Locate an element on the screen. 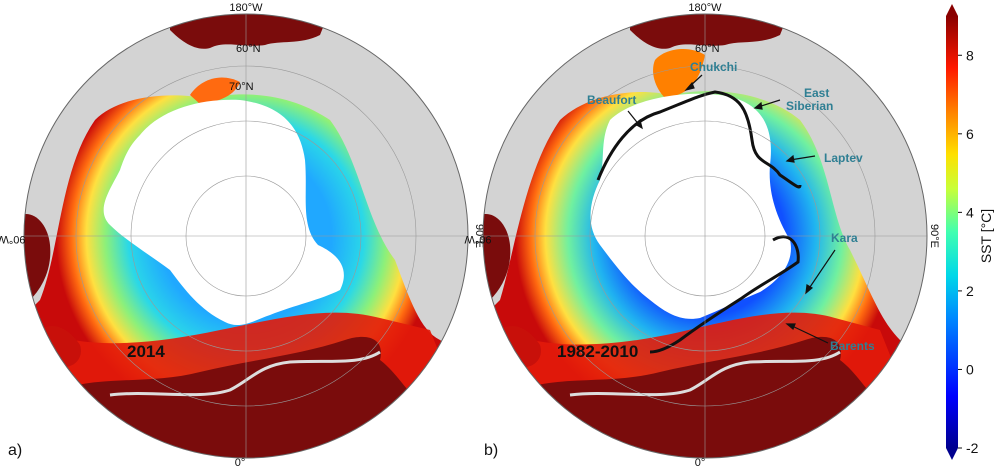 The width and height of the screenshot is (1000, 472). colorbar: 8 6 4 2 0 -2 SST [°C] is located at coordinates (970, 232).